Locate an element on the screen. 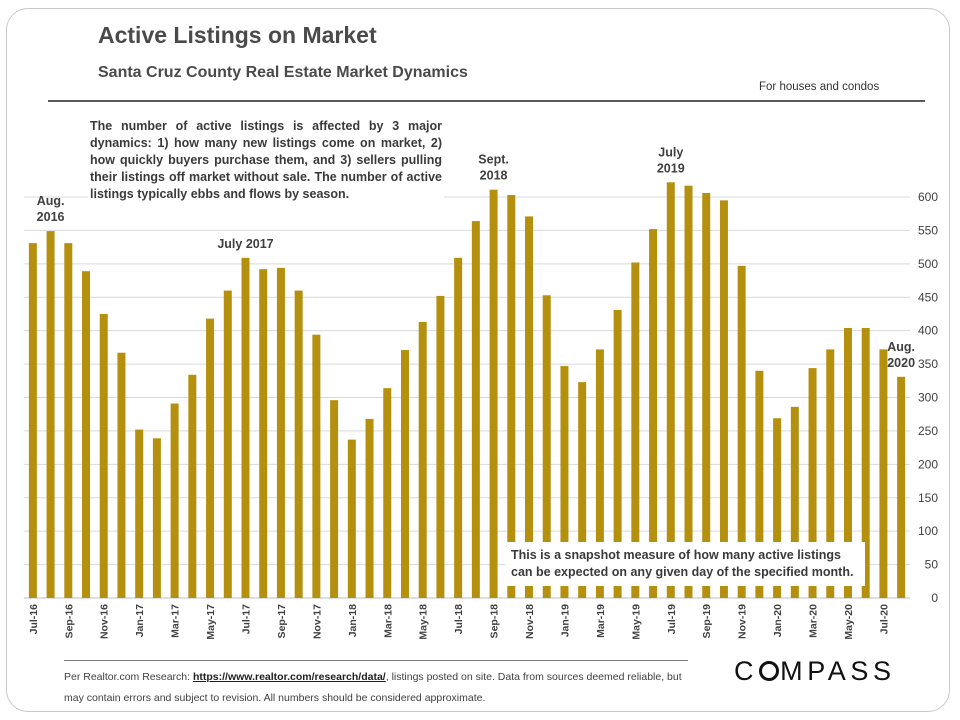 The height and width of the screenshot is (720, 960). y-tick-label: 300 is located at coordinates (928, 398).